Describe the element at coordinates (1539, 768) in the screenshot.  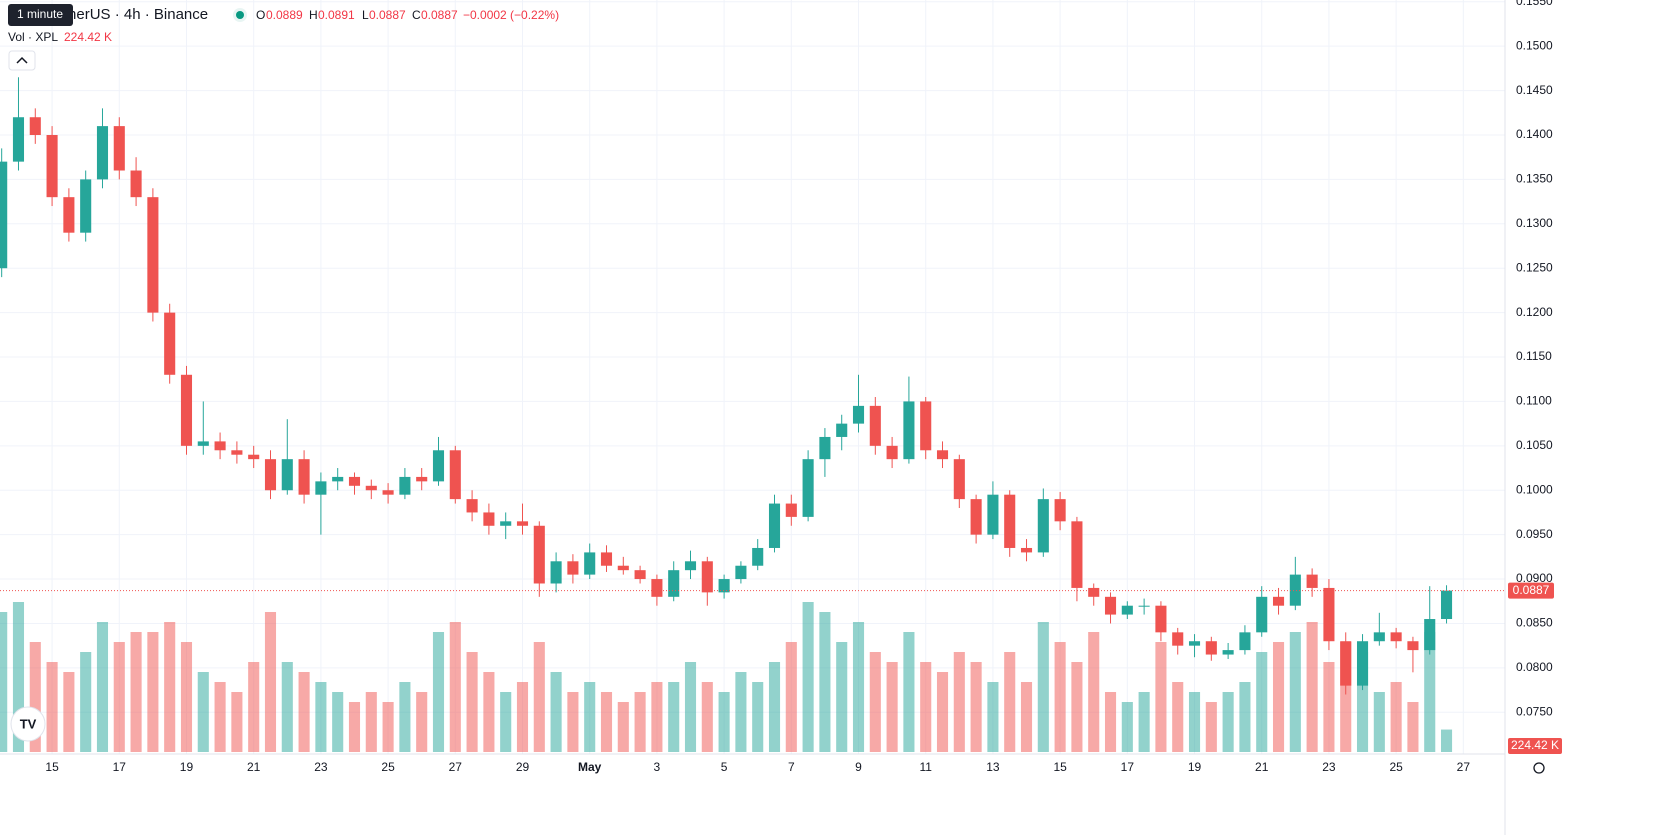
I see `settings-icon` at that location.